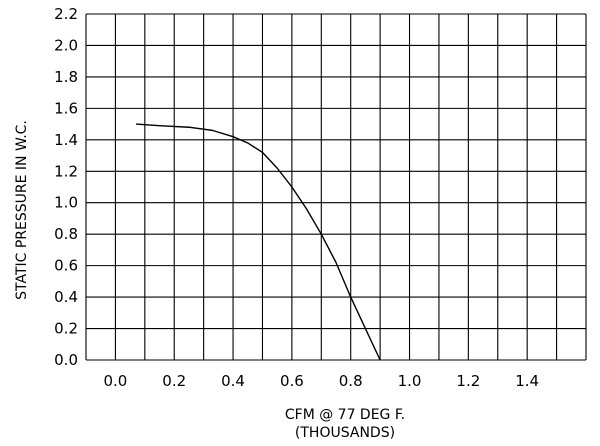  I want to click on y-tick-label: 2.0, so click(66, 45).